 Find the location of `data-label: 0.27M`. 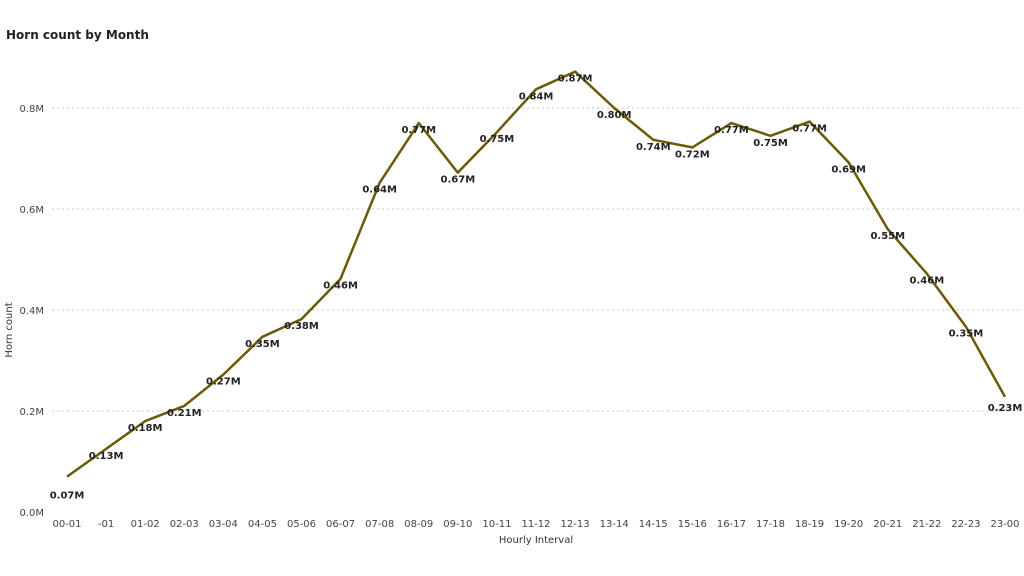

data-label: 0.27M is located at coordinates (223, 382).